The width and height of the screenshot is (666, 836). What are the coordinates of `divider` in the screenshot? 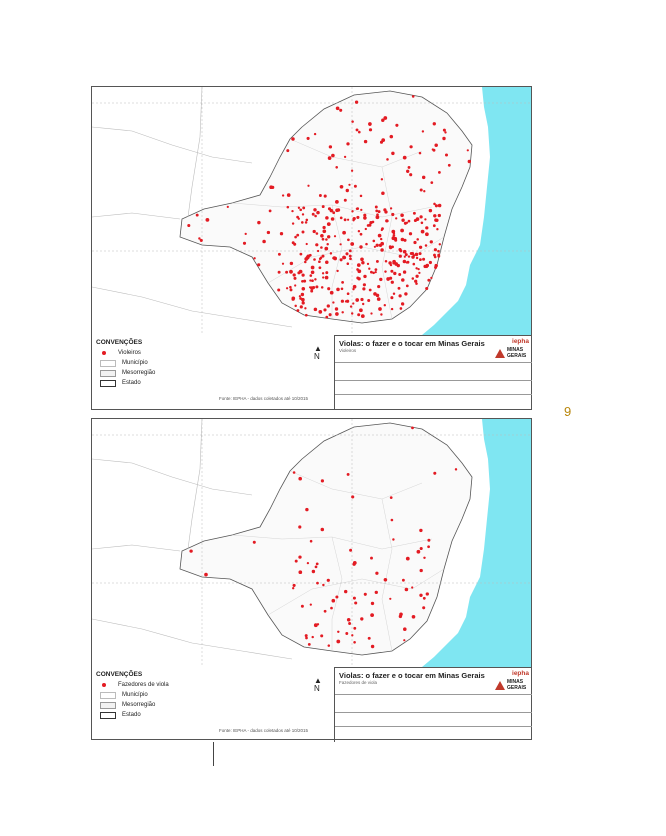 It's located at (433, 712).